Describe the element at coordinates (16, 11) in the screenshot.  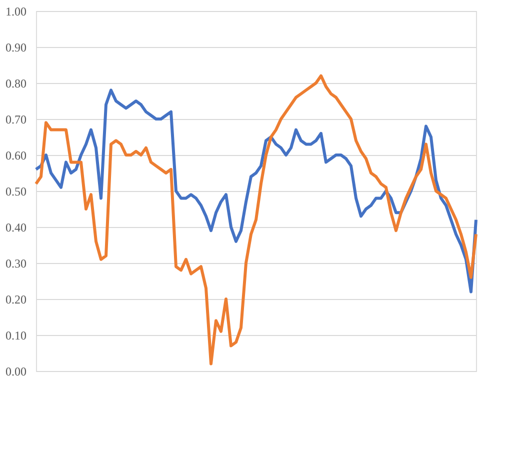
I see `y-tick-label: 1.00` at that location.